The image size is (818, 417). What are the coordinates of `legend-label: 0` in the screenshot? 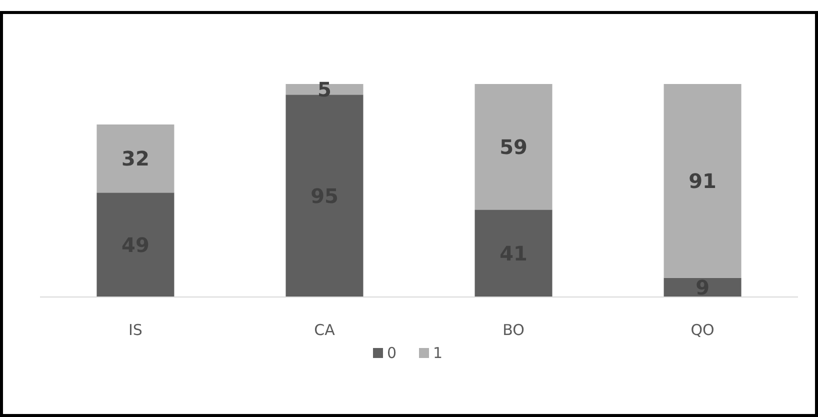 It's located at (392, 353).